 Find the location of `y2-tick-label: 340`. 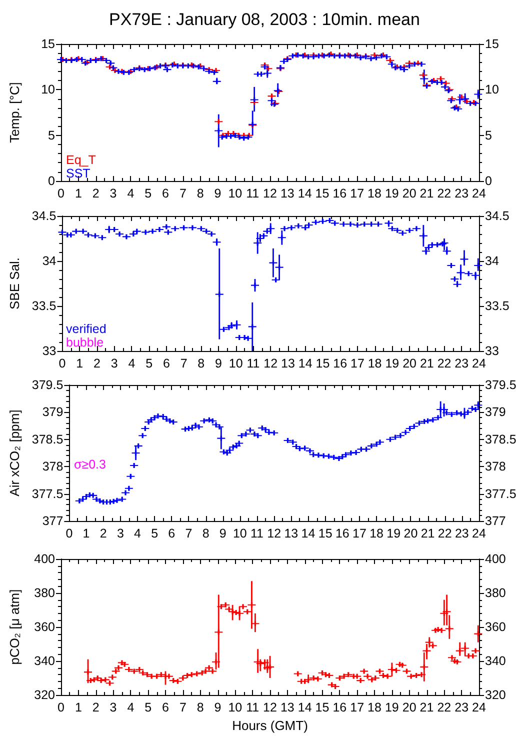

y2-tick-label: 340 is located at coordinates (495, 661).